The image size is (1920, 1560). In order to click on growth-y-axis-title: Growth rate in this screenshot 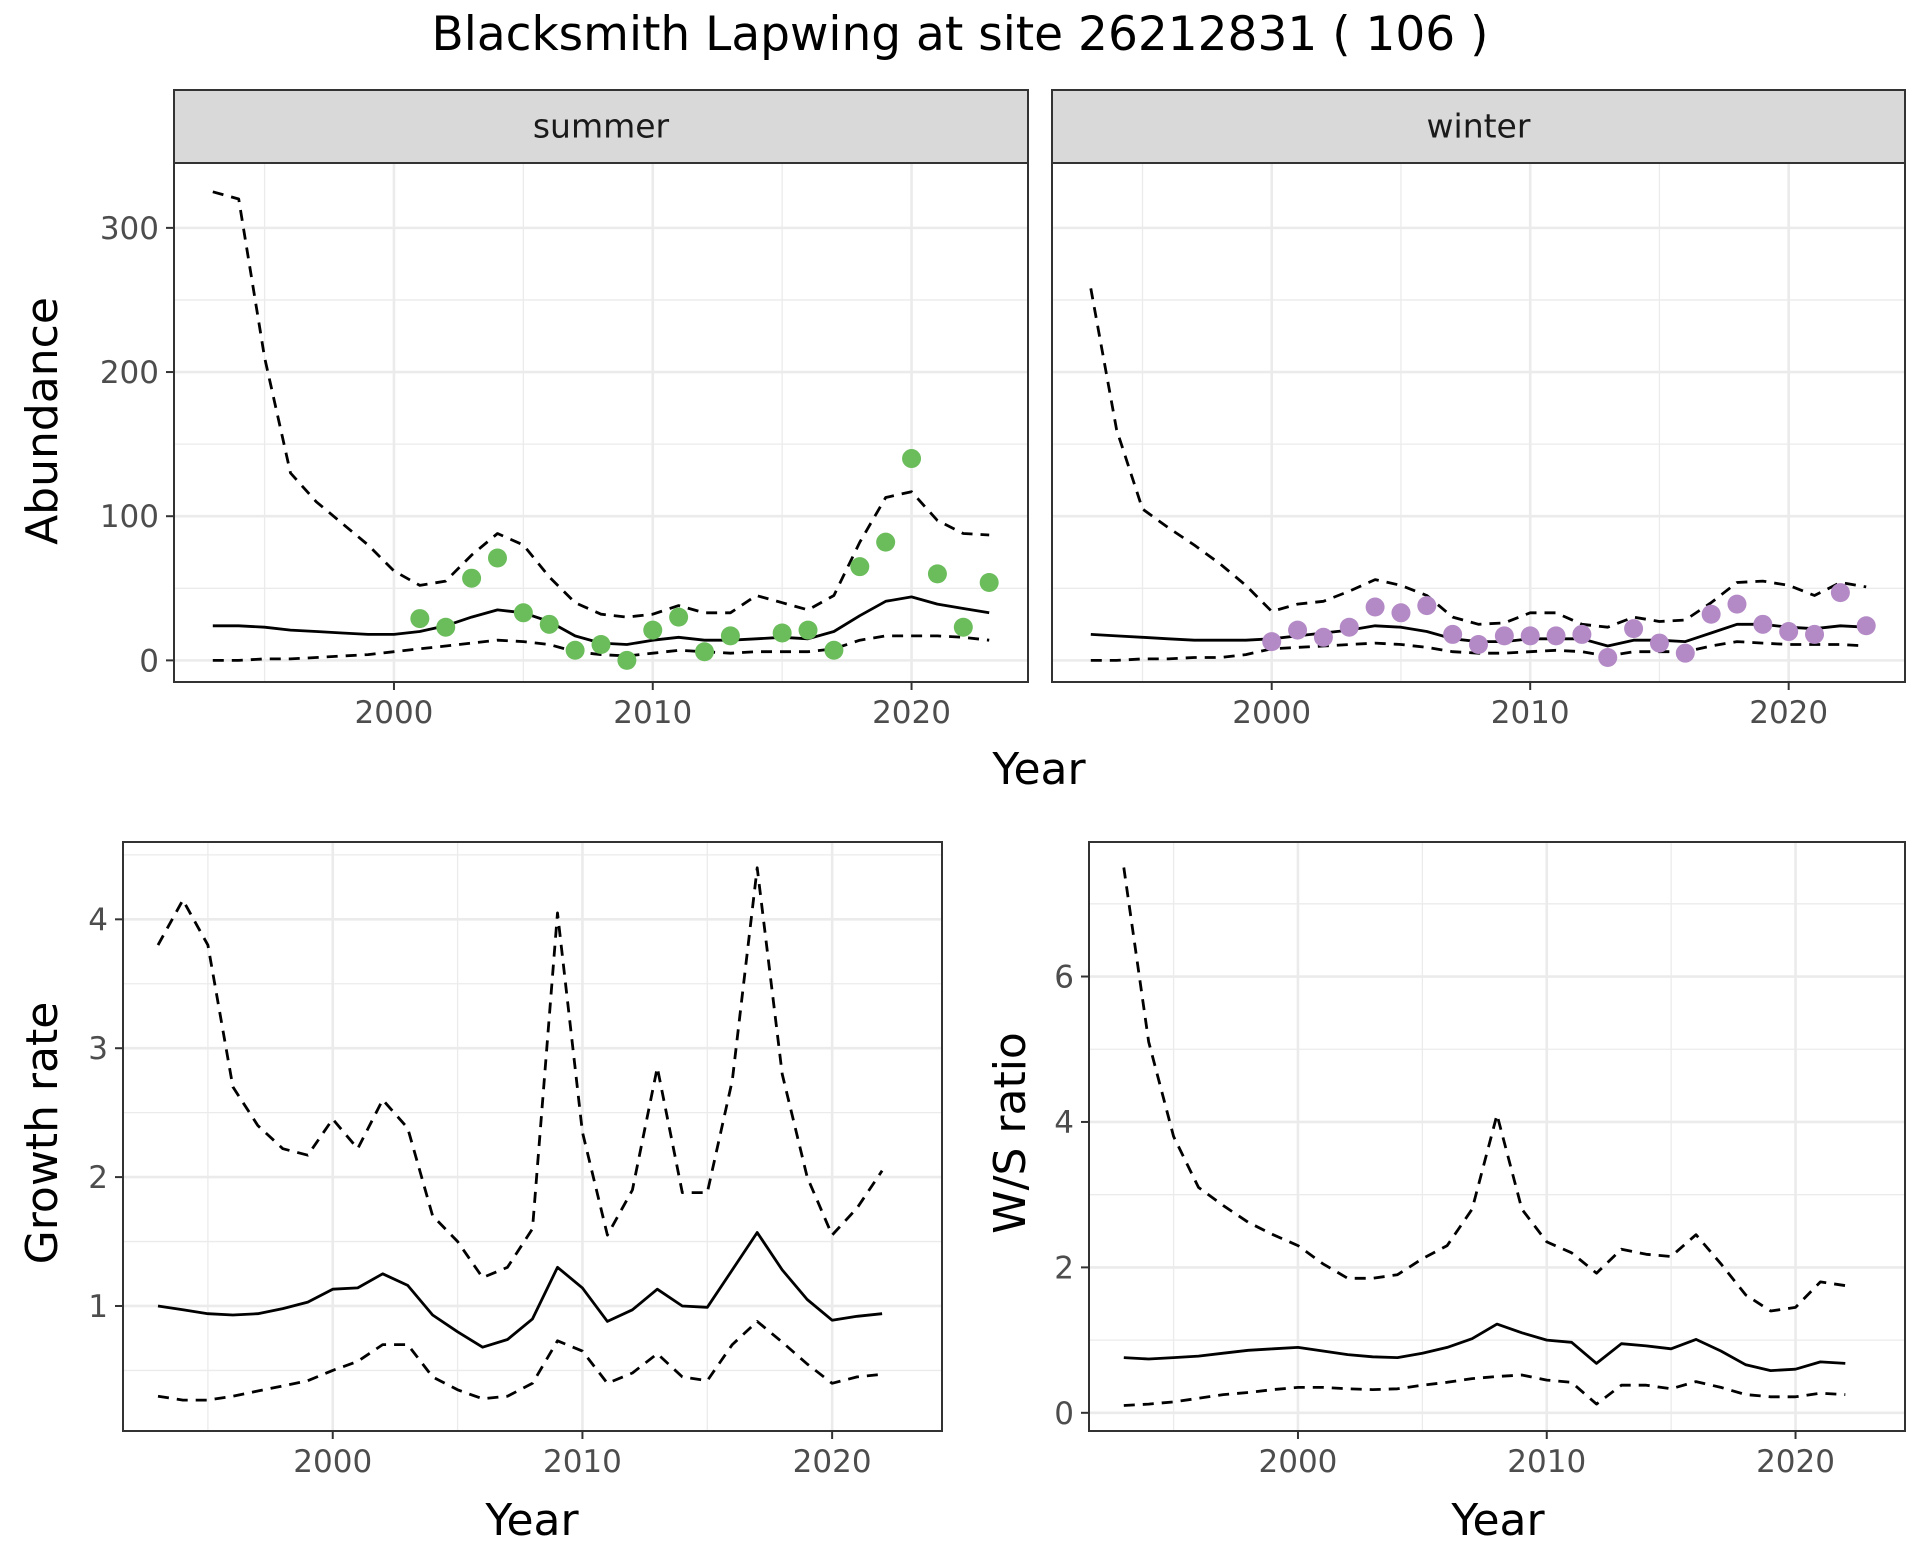, I will do `click(42, 1133)`.